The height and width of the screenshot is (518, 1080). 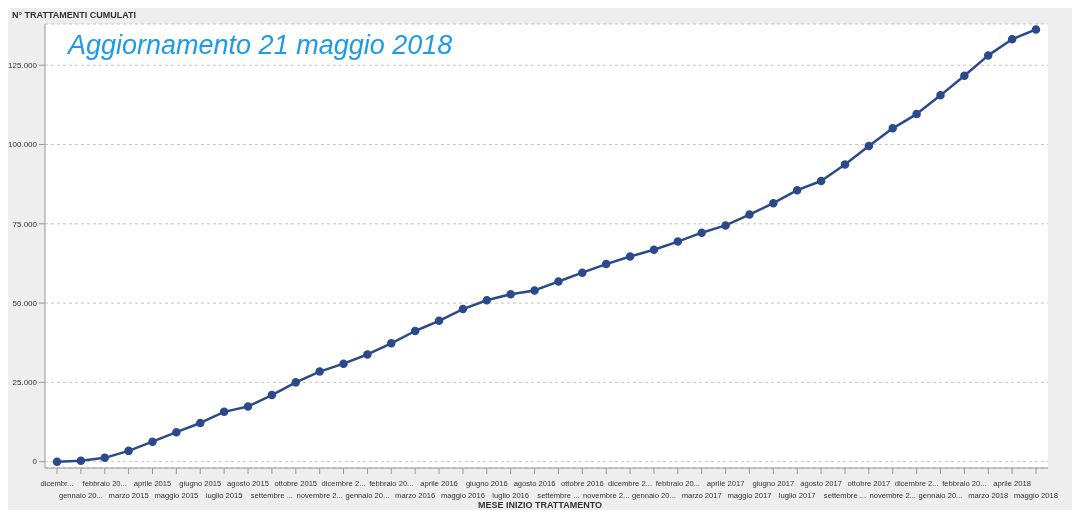 What do you see at coordinates (25, 224) in the screenshot?
I see `y-tick-label: 75.000` at bounding box center [25, 224].